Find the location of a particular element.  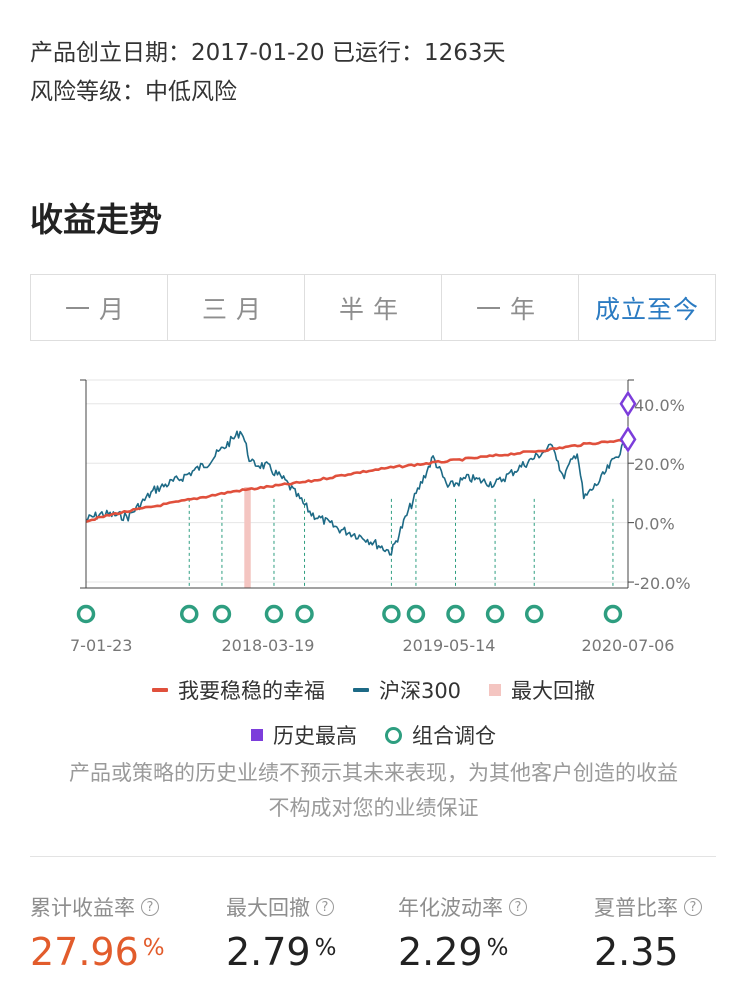

period-tabs: 一月 三月 半年 一年 成立至今 is located at coordinates (373, 307).